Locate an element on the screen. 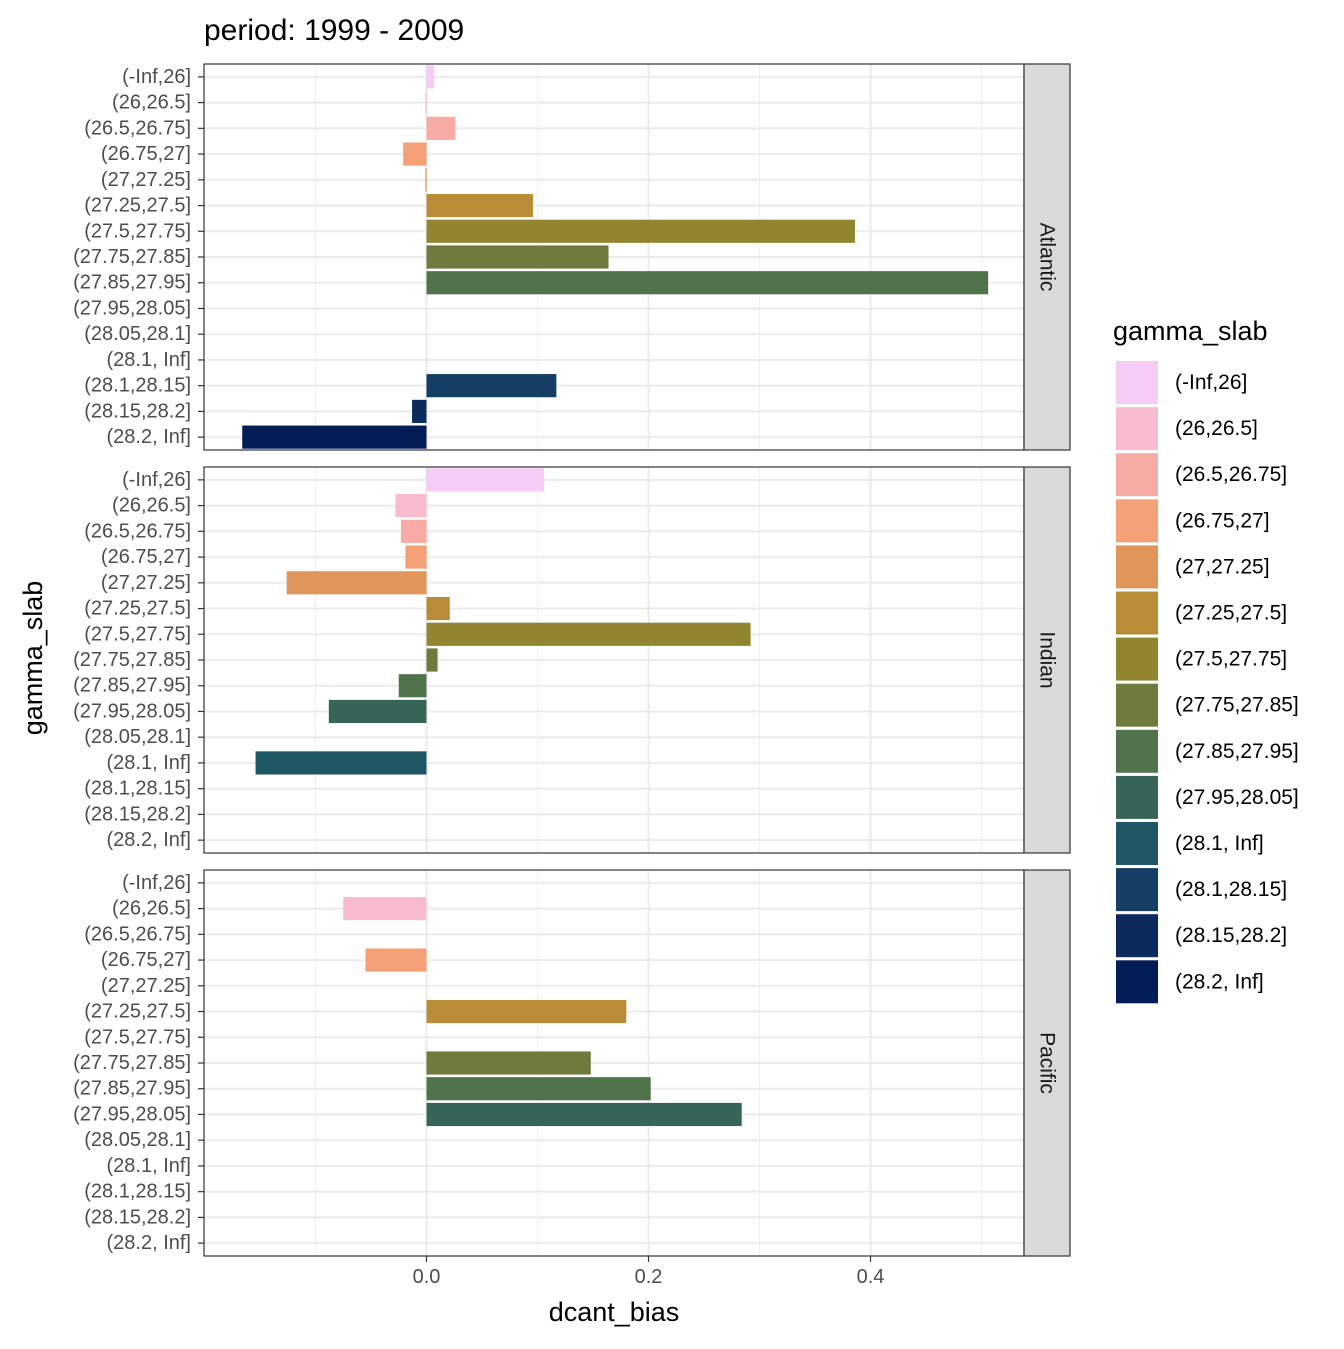 This screenshot has height=1349, width=1344. legend-label: (27.5,27.75] is located at coordinates (1231, 659).